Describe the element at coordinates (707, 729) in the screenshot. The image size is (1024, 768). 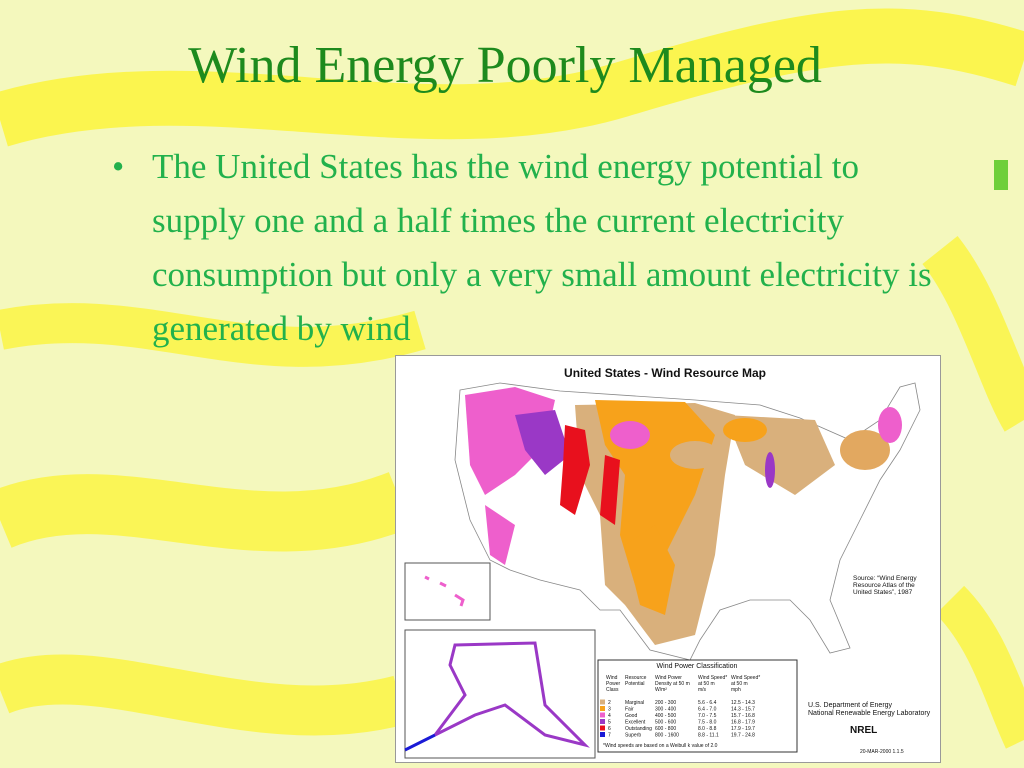
I see `legend-cell: 8.0 - 8.8` at that location.